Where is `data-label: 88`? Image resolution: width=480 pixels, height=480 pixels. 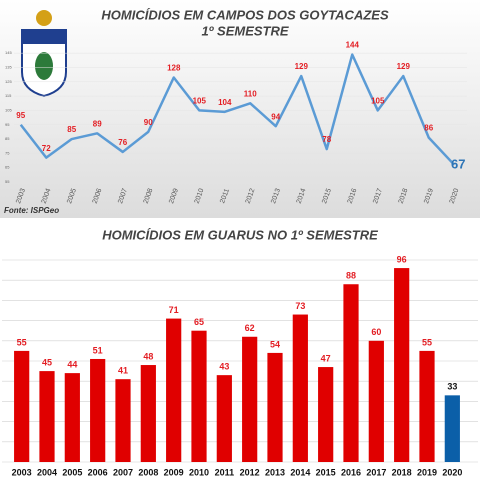
data-label: 88 is located at coordinates (351, 276).